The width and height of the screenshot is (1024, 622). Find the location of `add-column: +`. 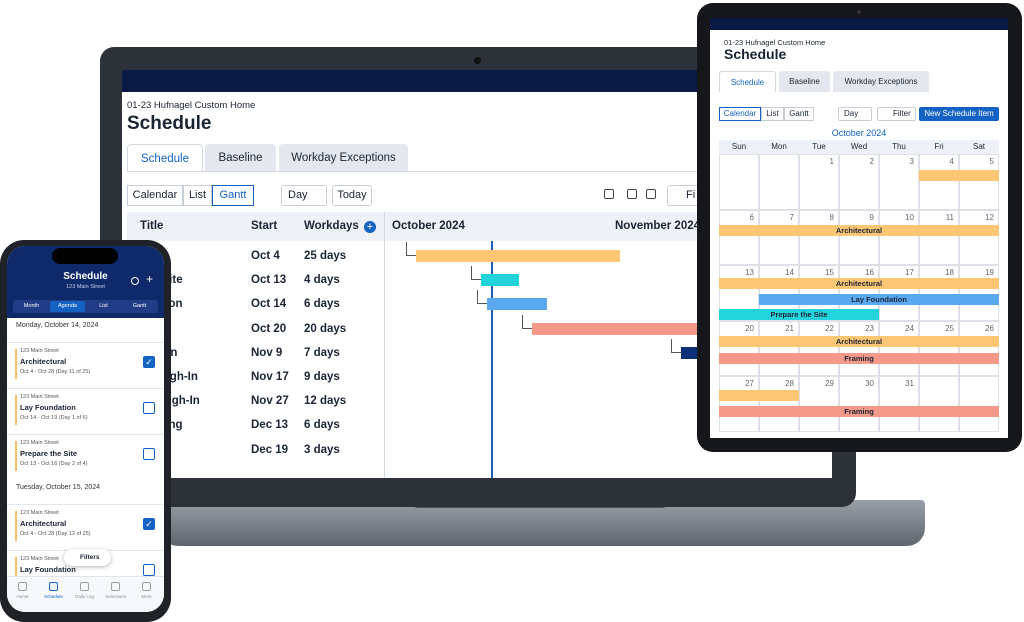

add-column: + is located at coordinates (370, 227).